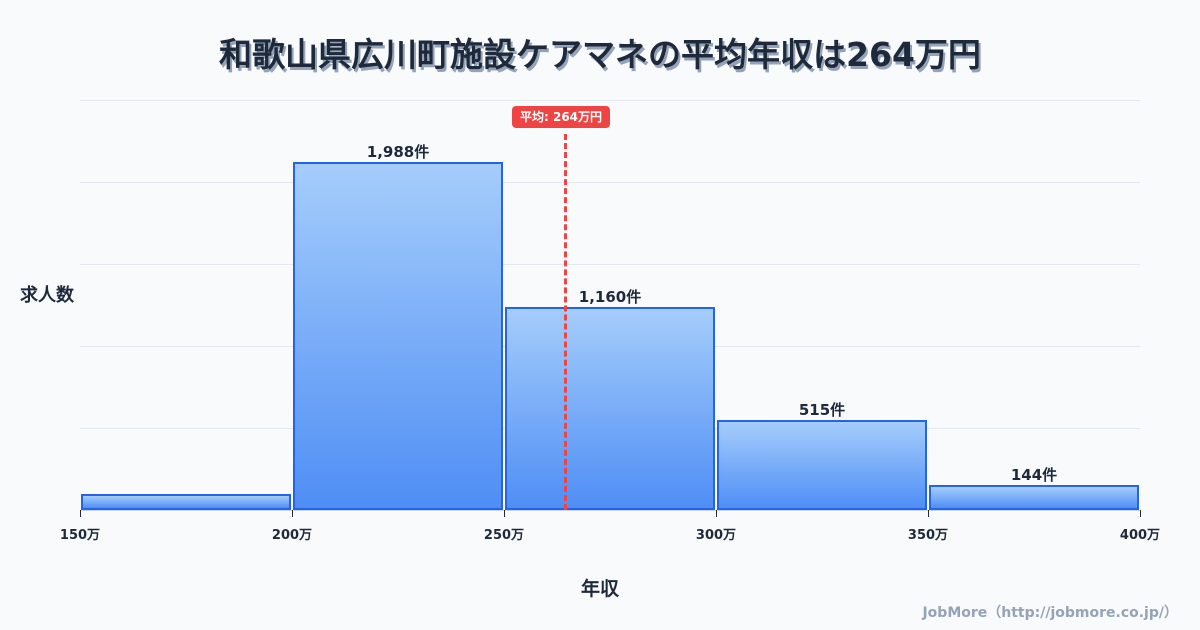 Image resolution: width=1200 pixels, height=630 pixels. Describe the element at coordinates (610, 297) in the screenshot. I see `bar-value-label: 1,160件` at that location.